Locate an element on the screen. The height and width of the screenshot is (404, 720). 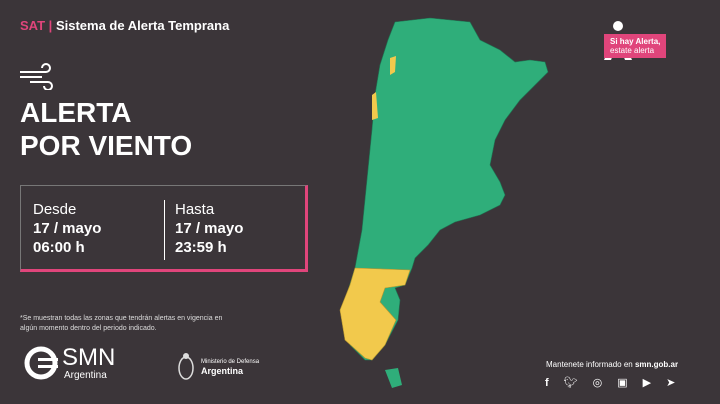
youtube-icon: ▶ is located at coordinates (647, 383).